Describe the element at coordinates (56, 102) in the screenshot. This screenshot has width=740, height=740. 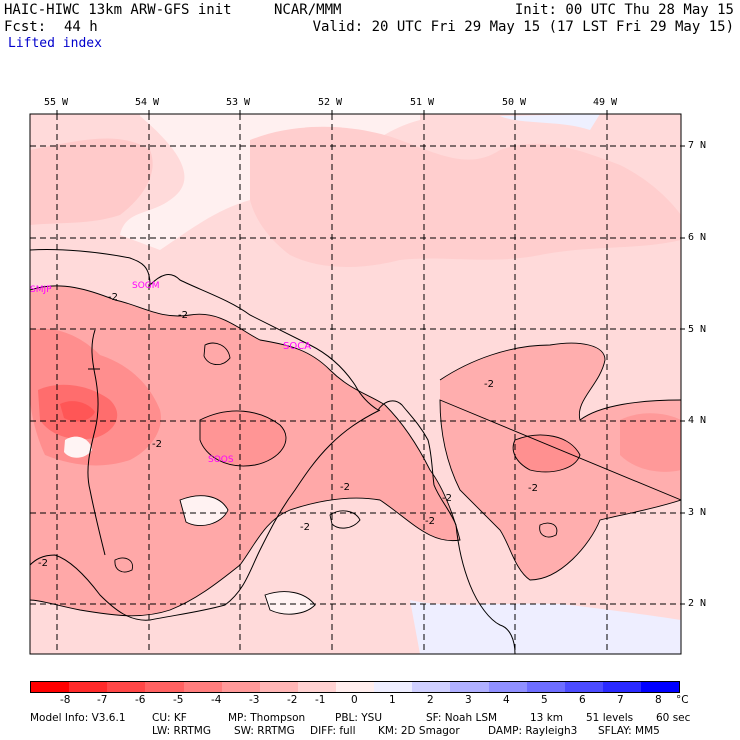
I see `lon-label: 55 W` at that location.